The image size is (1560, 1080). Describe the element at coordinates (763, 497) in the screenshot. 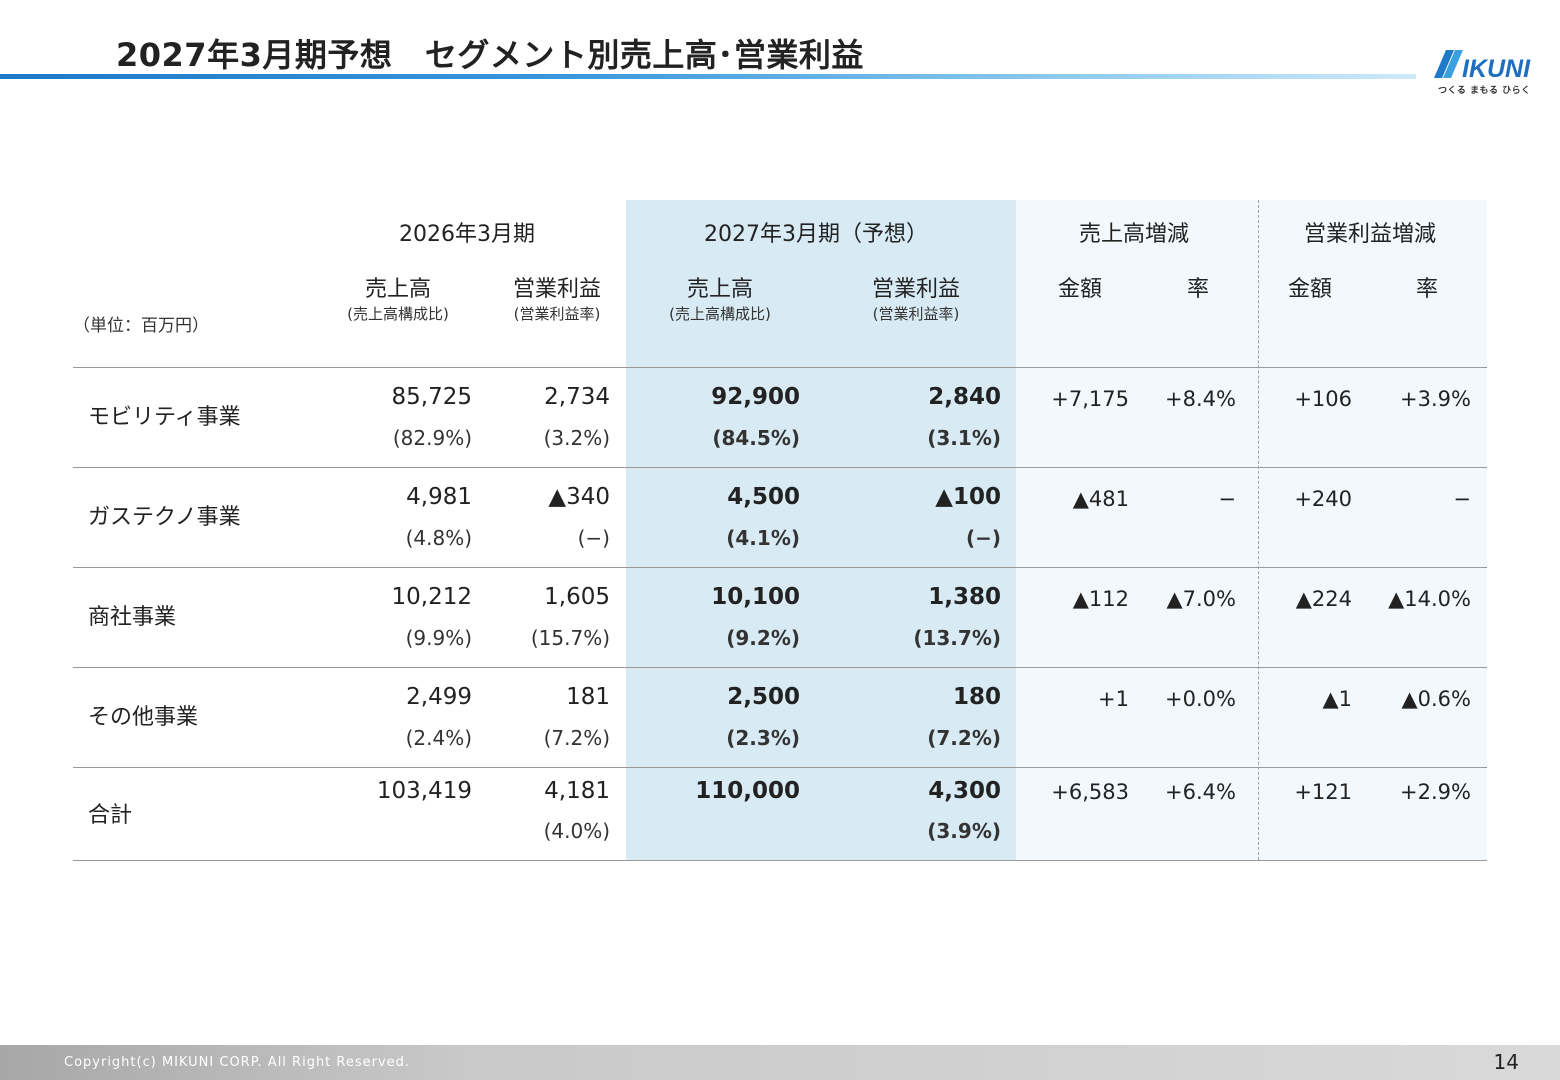

I see `sales-2027: 4,500` at that location.